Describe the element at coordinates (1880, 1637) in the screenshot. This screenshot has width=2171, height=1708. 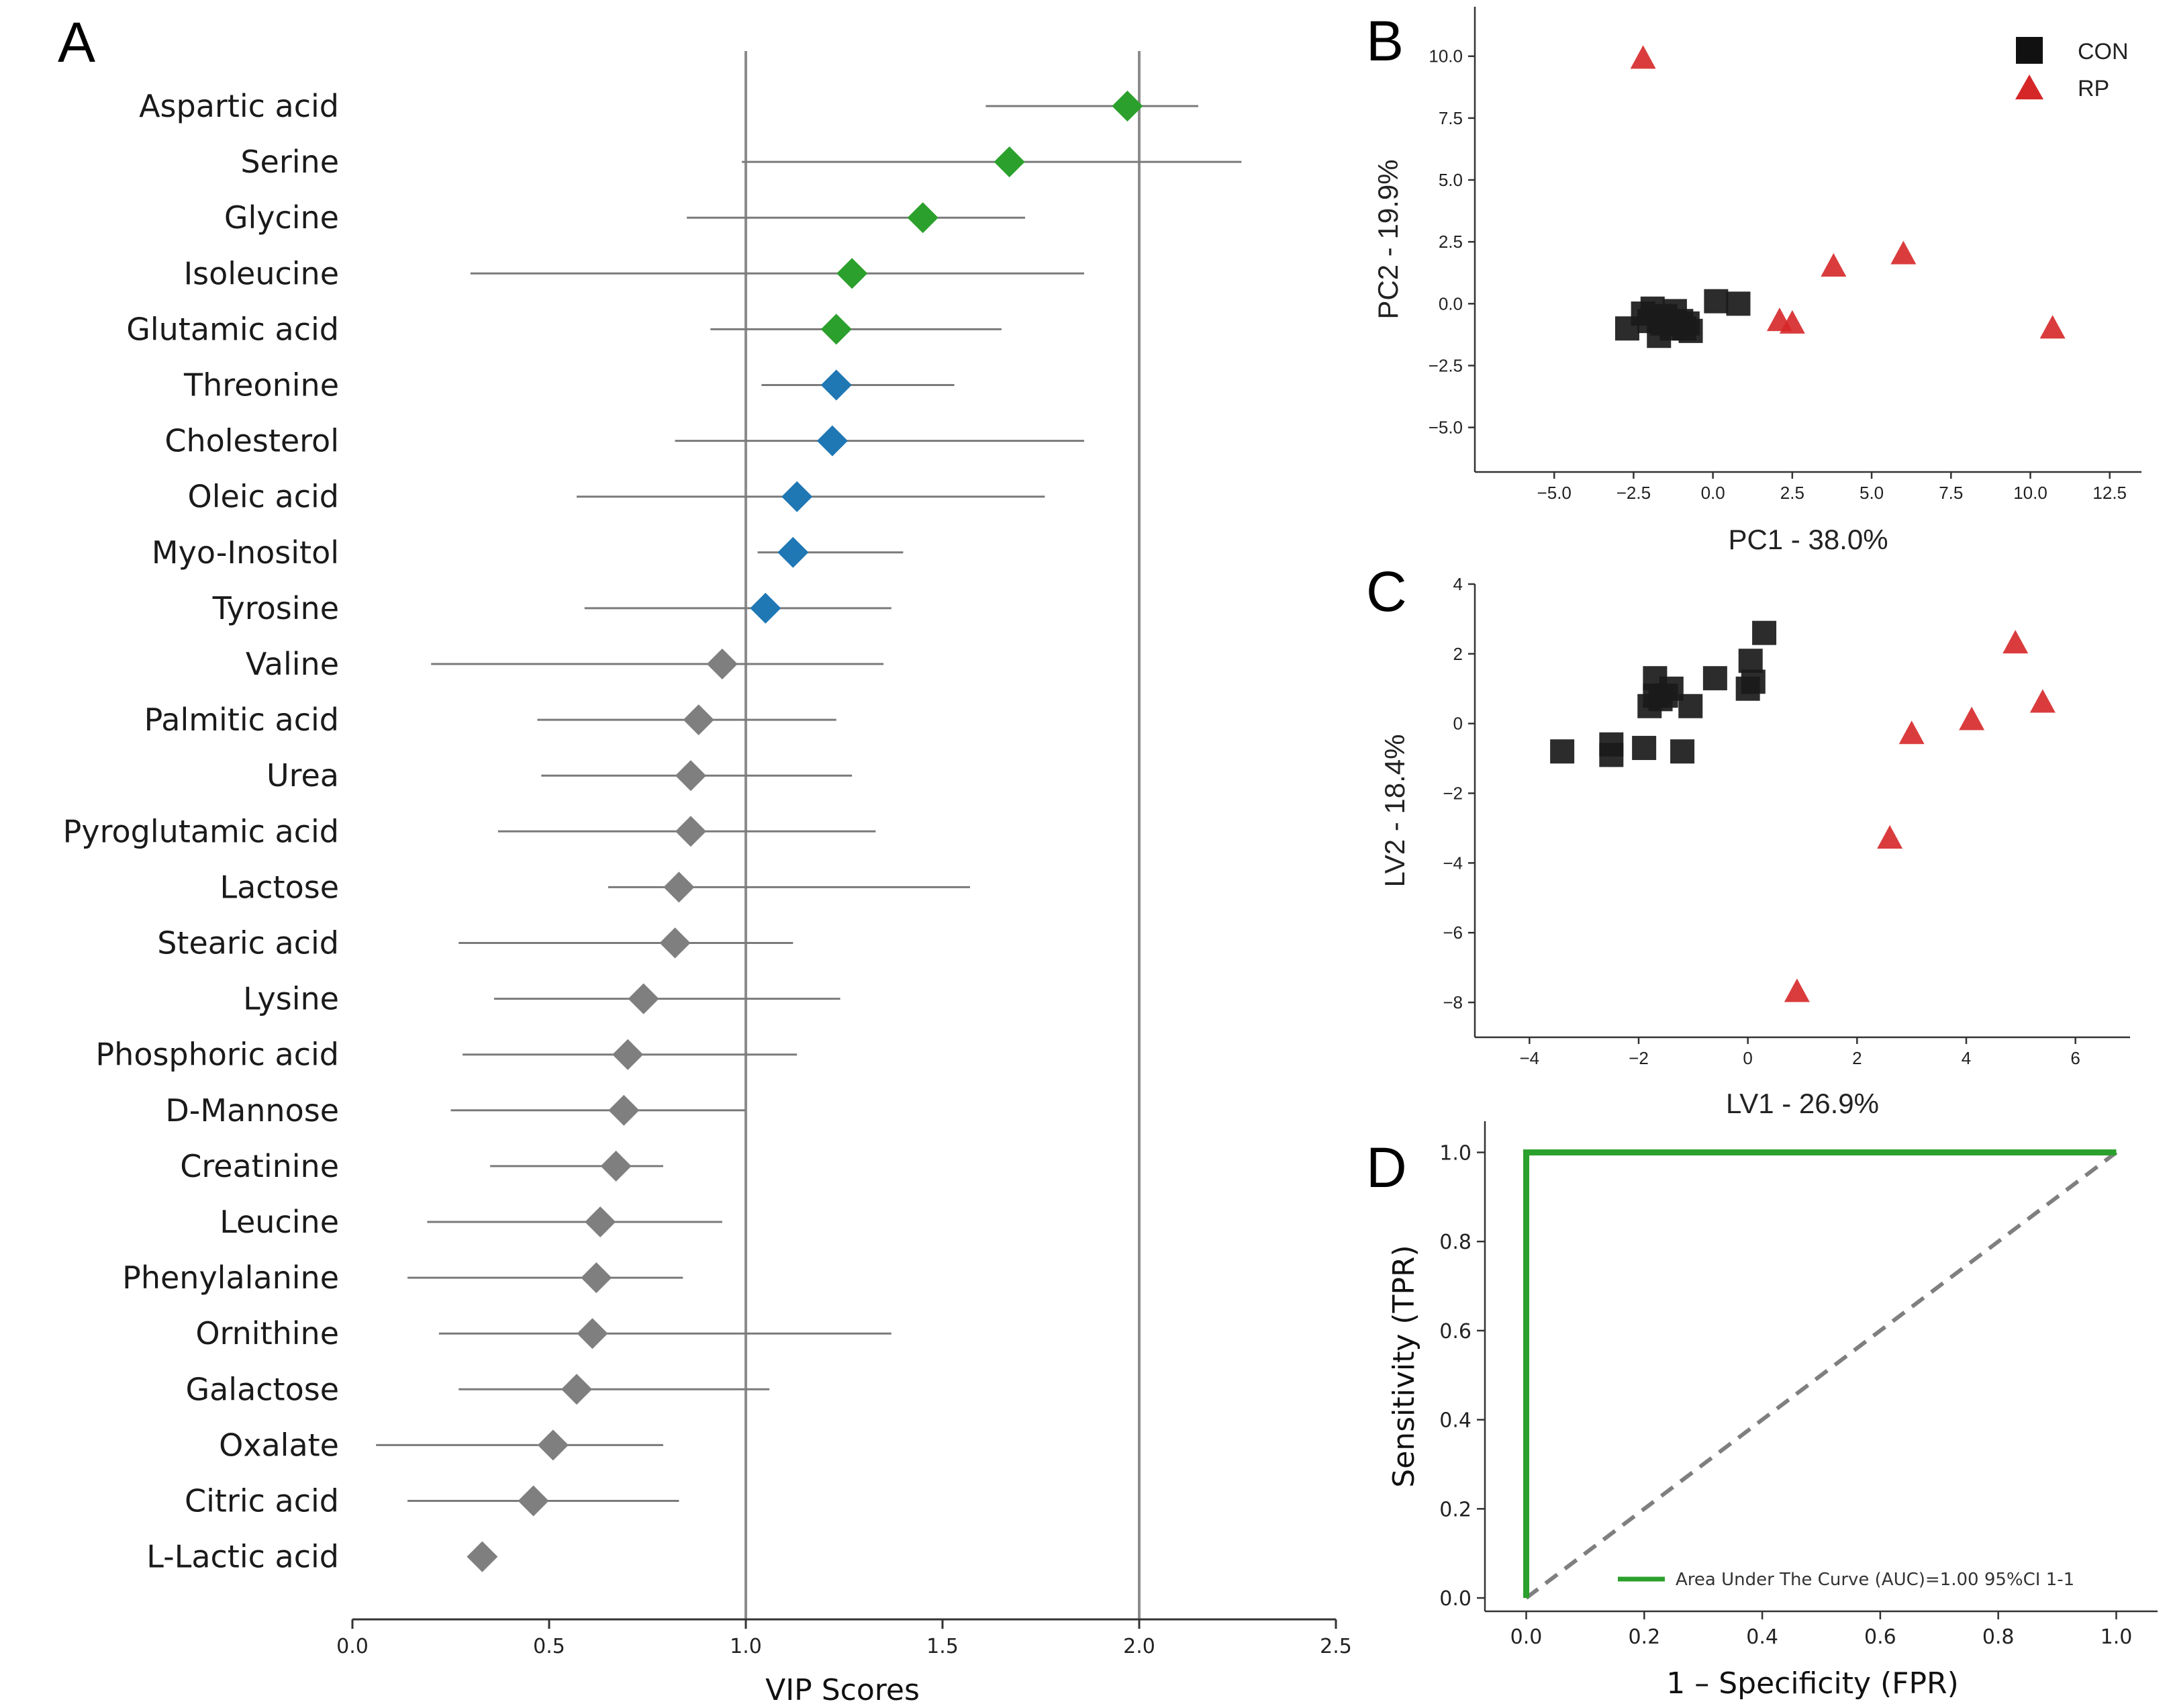
I see `x-tick-label: 0.6` at that location.